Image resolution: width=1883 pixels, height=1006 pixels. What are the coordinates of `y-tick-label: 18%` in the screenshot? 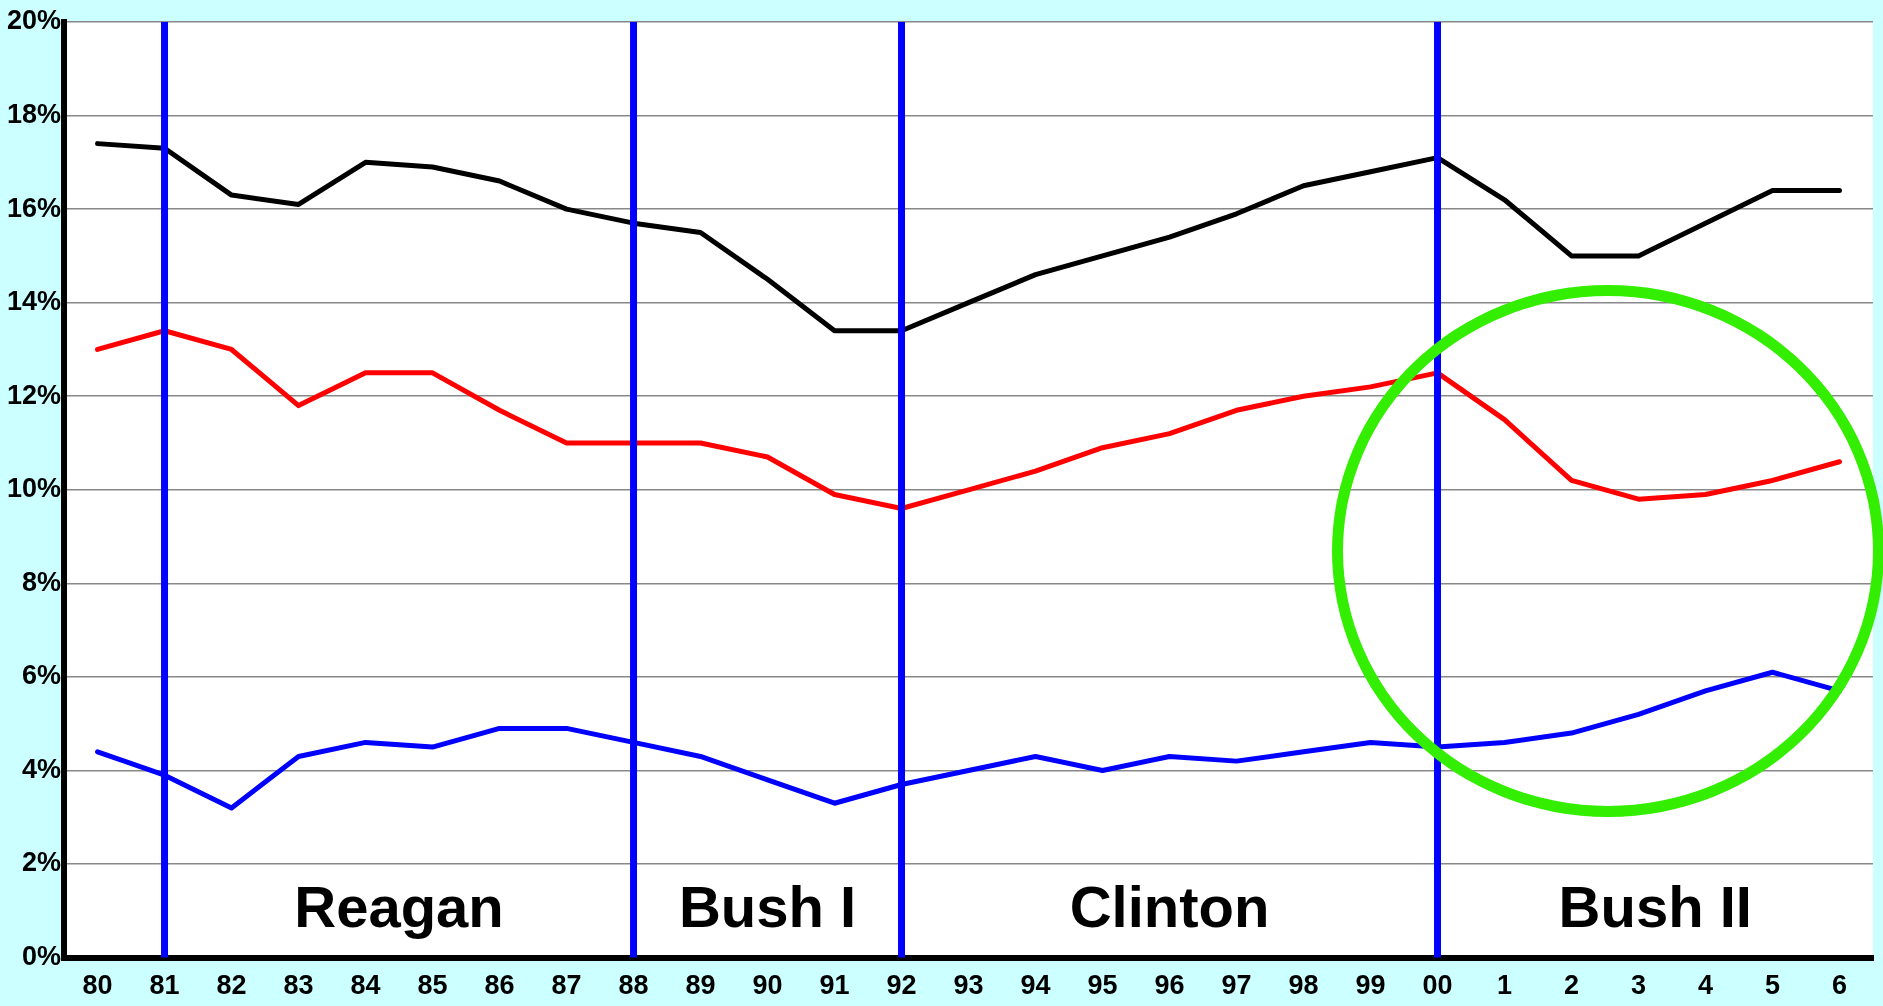 It's located at (34, 114).